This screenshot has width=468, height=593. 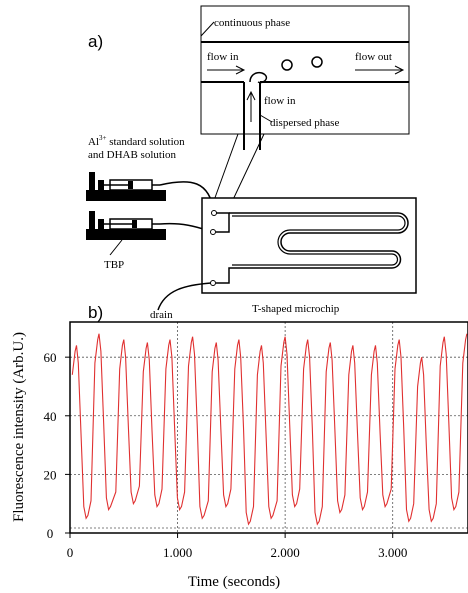 I want to click on panel-b-label: b), so click(x=95, y=312).